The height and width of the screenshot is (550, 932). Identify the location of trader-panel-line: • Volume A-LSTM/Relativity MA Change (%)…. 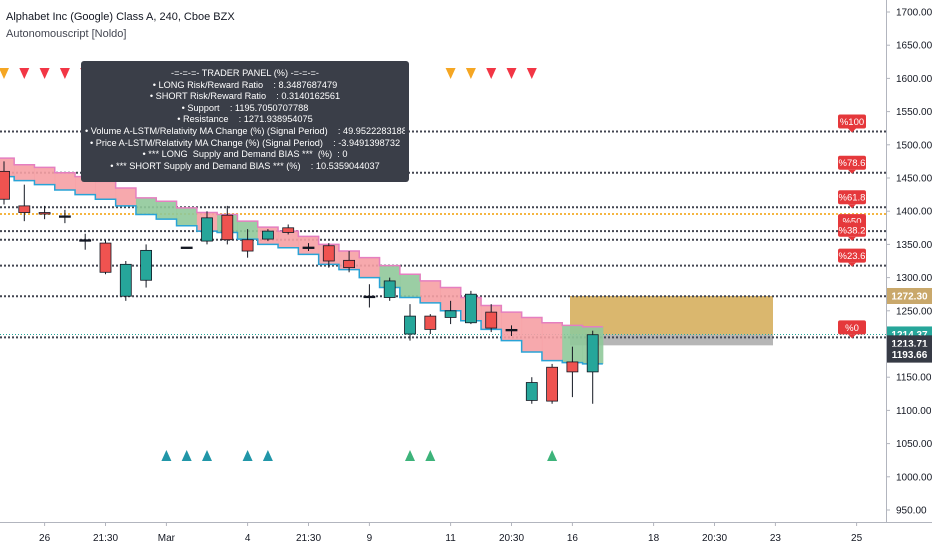
(245, 130).